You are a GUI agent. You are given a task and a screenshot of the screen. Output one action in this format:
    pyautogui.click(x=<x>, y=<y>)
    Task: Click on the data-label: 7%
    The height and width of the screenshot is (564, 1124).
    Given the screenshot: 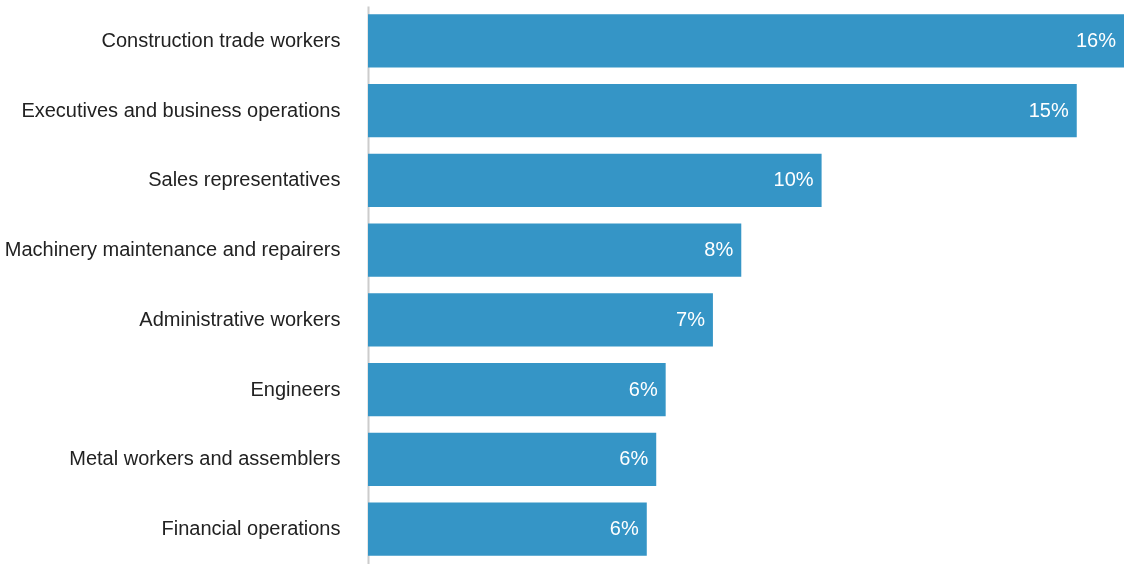 What is the action you would take?
    pyautogui.click(x=691, y=318)
    